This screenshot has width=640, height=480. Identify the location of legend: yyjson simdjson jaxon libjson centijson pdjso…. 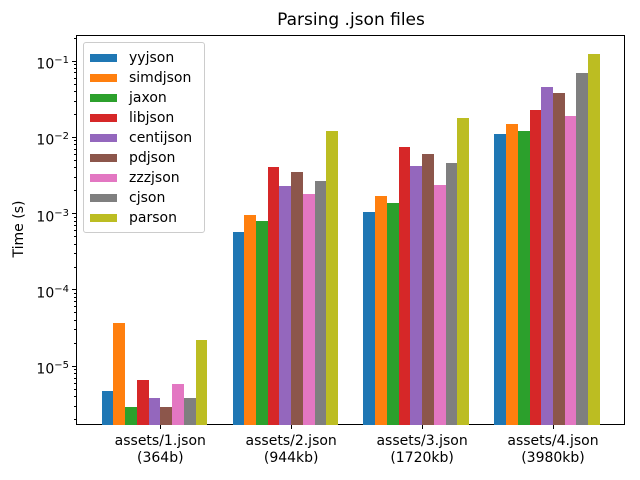
(144, 137).